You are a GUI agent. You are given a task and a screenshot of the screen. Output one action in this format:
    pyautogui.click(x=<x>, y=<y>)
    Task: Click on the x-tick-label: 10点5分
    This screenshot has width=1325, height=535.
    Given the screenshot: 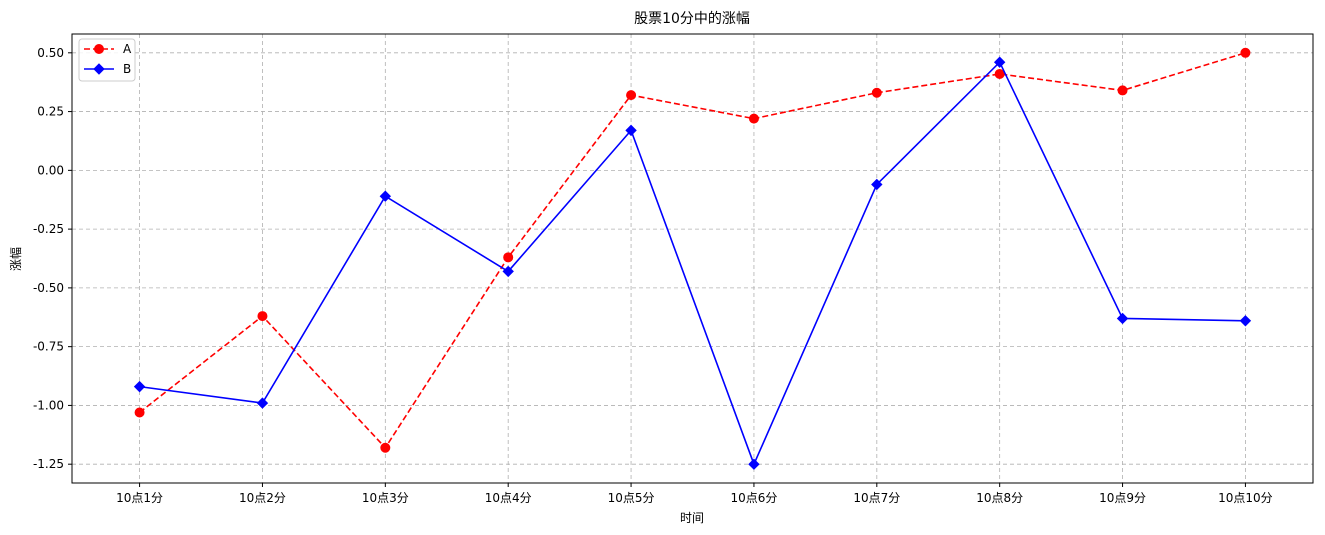 What is the action you would take?
    pyautogui.click(x=631, y=498)
    